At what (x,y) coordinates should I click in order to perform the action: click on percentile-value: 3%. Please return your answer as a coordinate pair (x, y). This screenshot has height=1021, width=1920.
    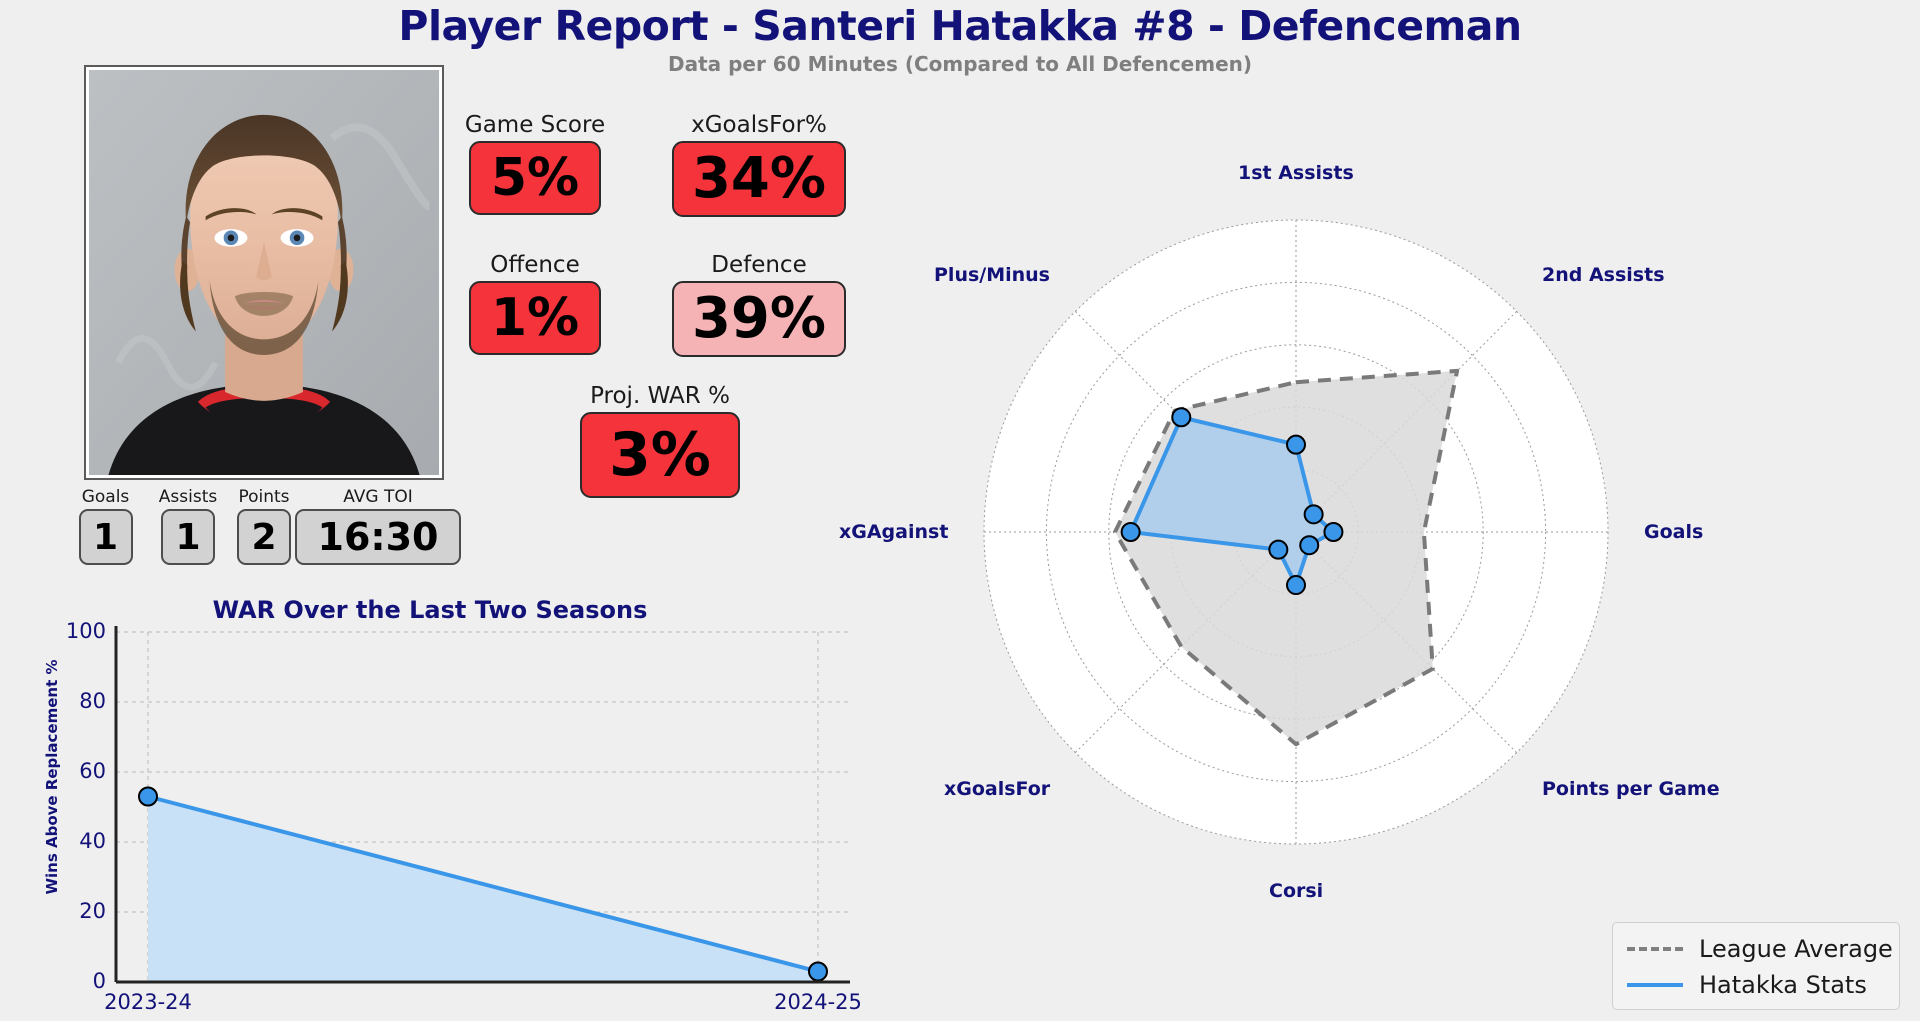
    Looking at the image, I should click on (660, 455).